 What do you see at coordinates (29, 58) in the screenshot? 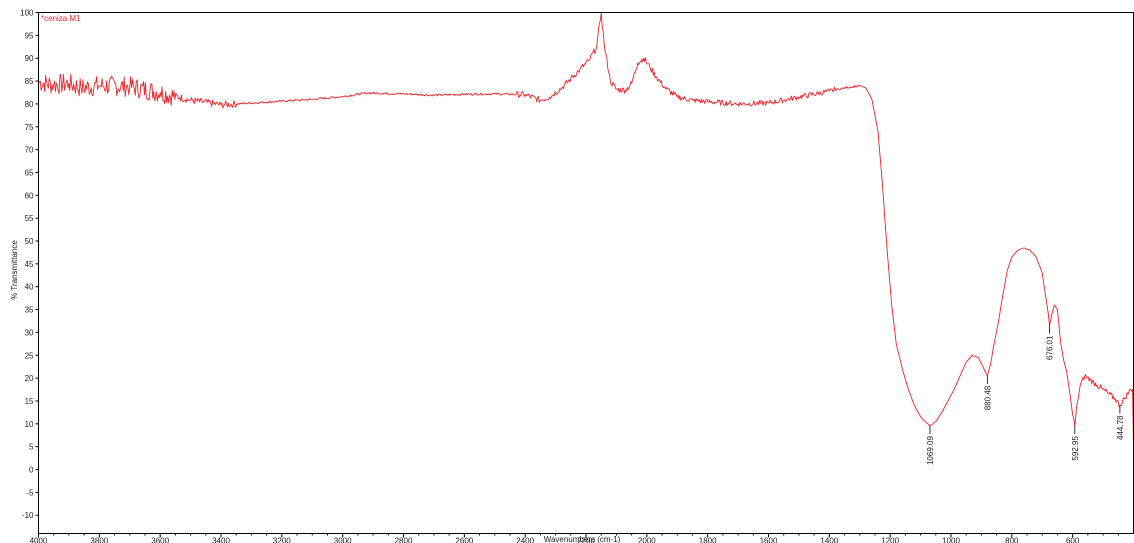
I see `y-tick-label: 90` at bounding box center [29, 58].